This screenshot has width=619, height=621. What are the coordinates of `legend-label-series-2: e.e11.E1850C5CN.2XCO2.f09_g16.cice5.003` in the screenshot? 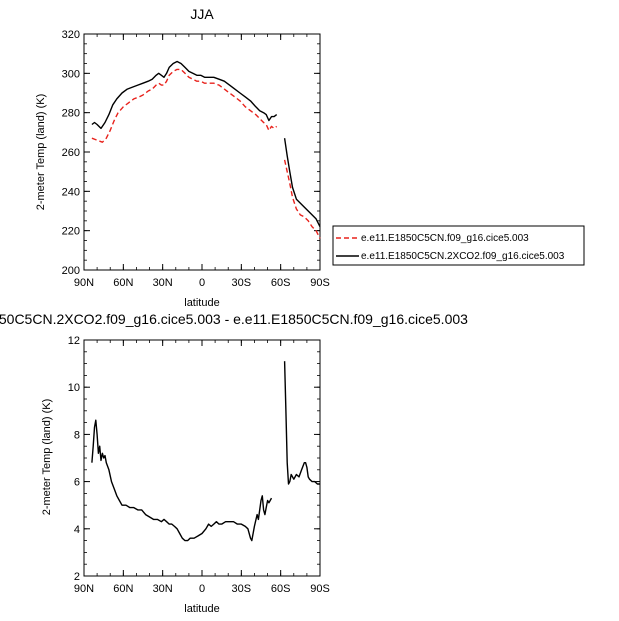 It's located at (463, 256).